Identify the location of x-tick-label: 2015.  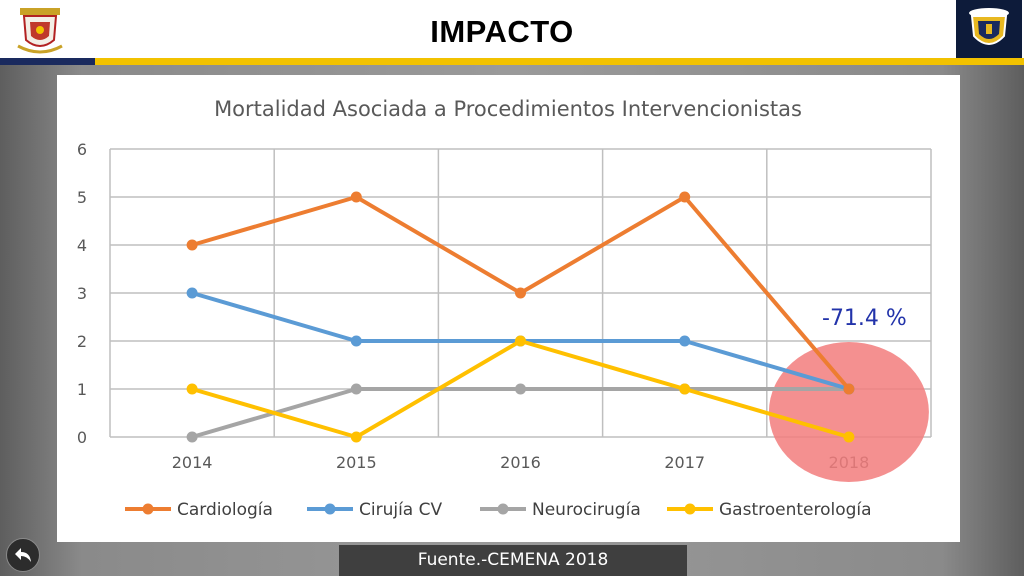
(356, 462).